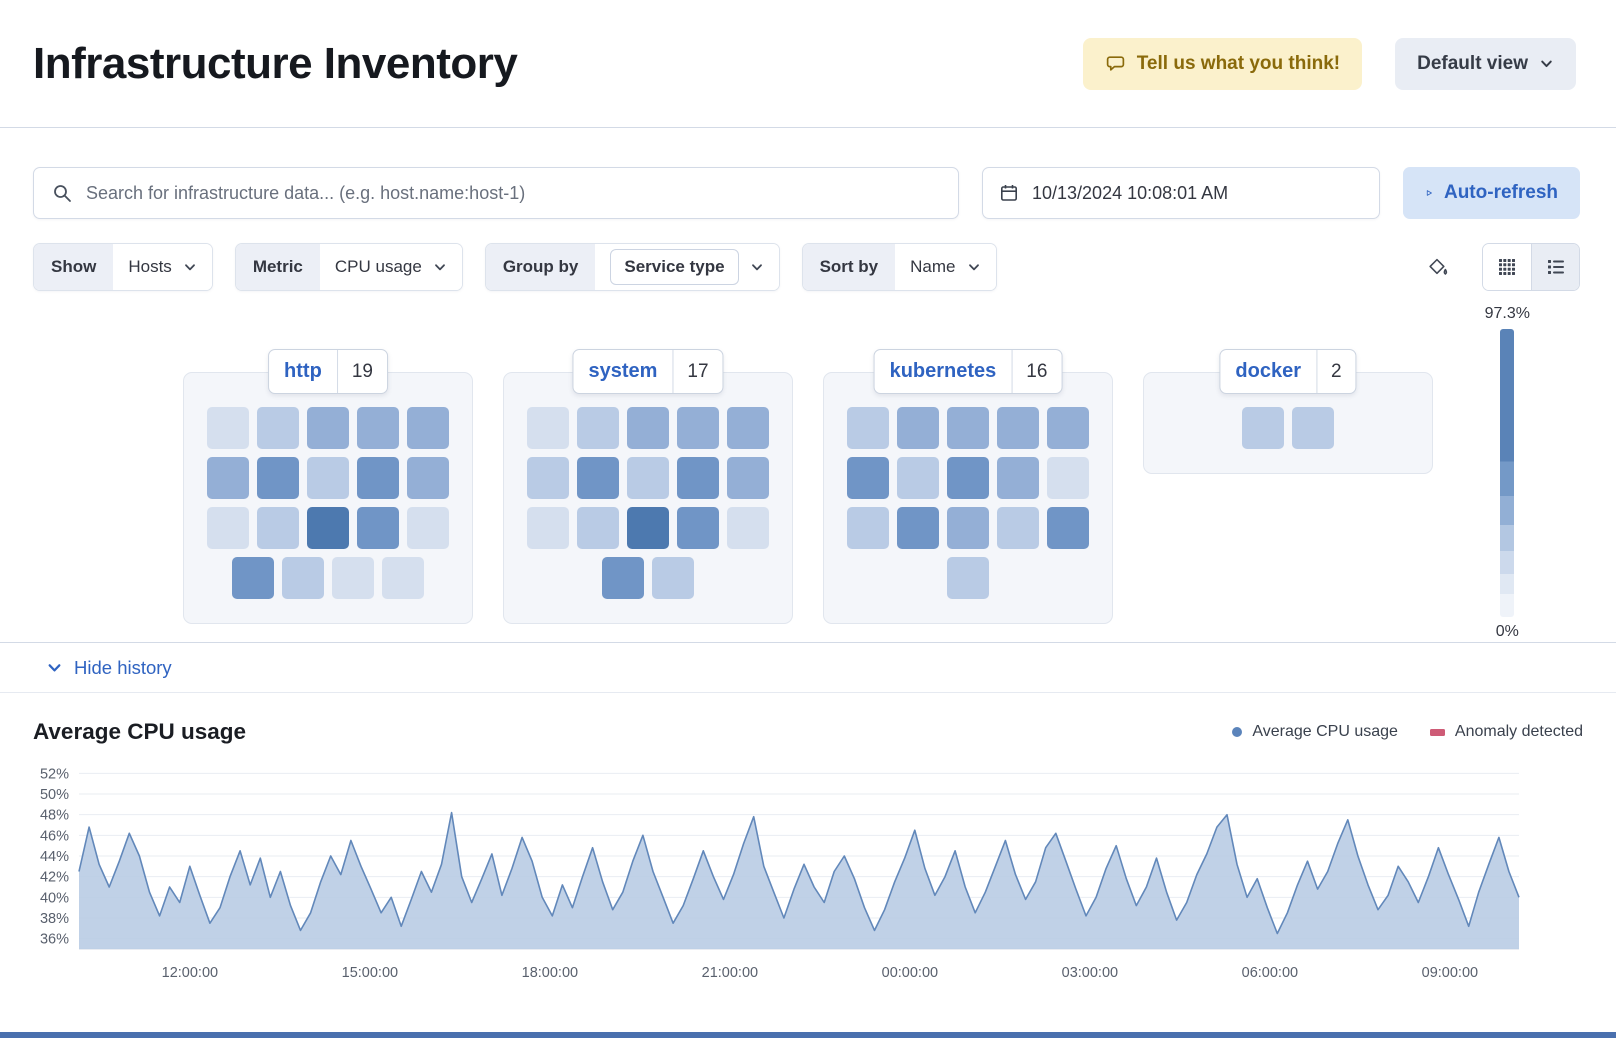 This screenshot has width=1616, height=1038. What do you see at coordinates (62, 193) in the screenshot?
I see `search-icon` at bounding box center [62, 193].